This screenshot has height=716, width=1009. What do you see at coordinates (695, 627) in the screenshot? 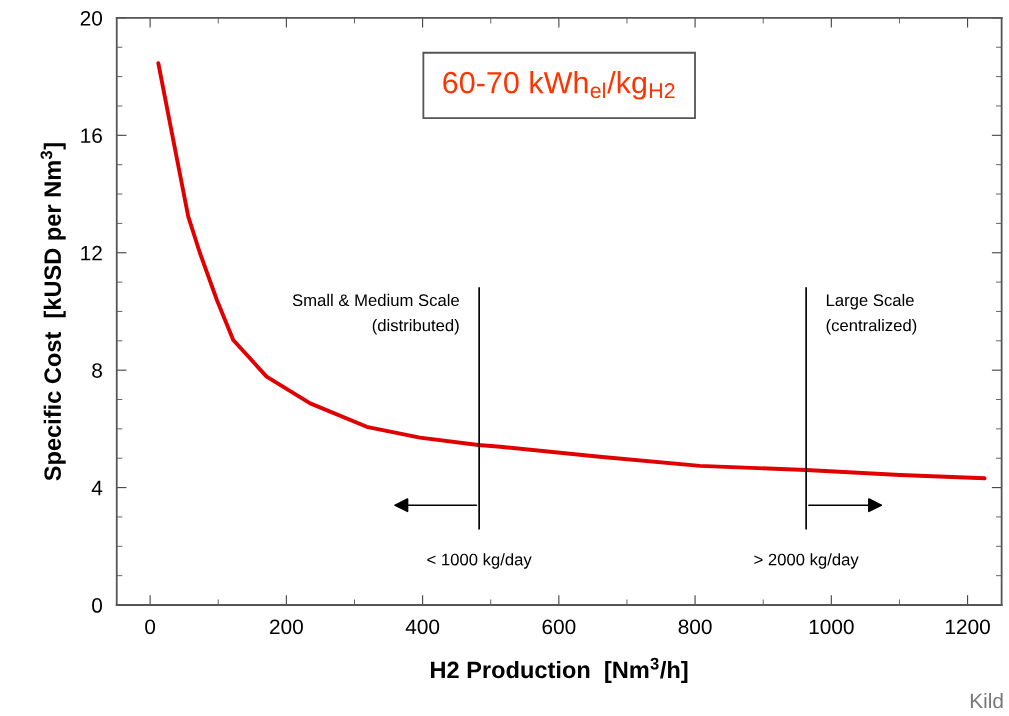
I see `x-tick-label: 800` at bounding box center [695, 627].